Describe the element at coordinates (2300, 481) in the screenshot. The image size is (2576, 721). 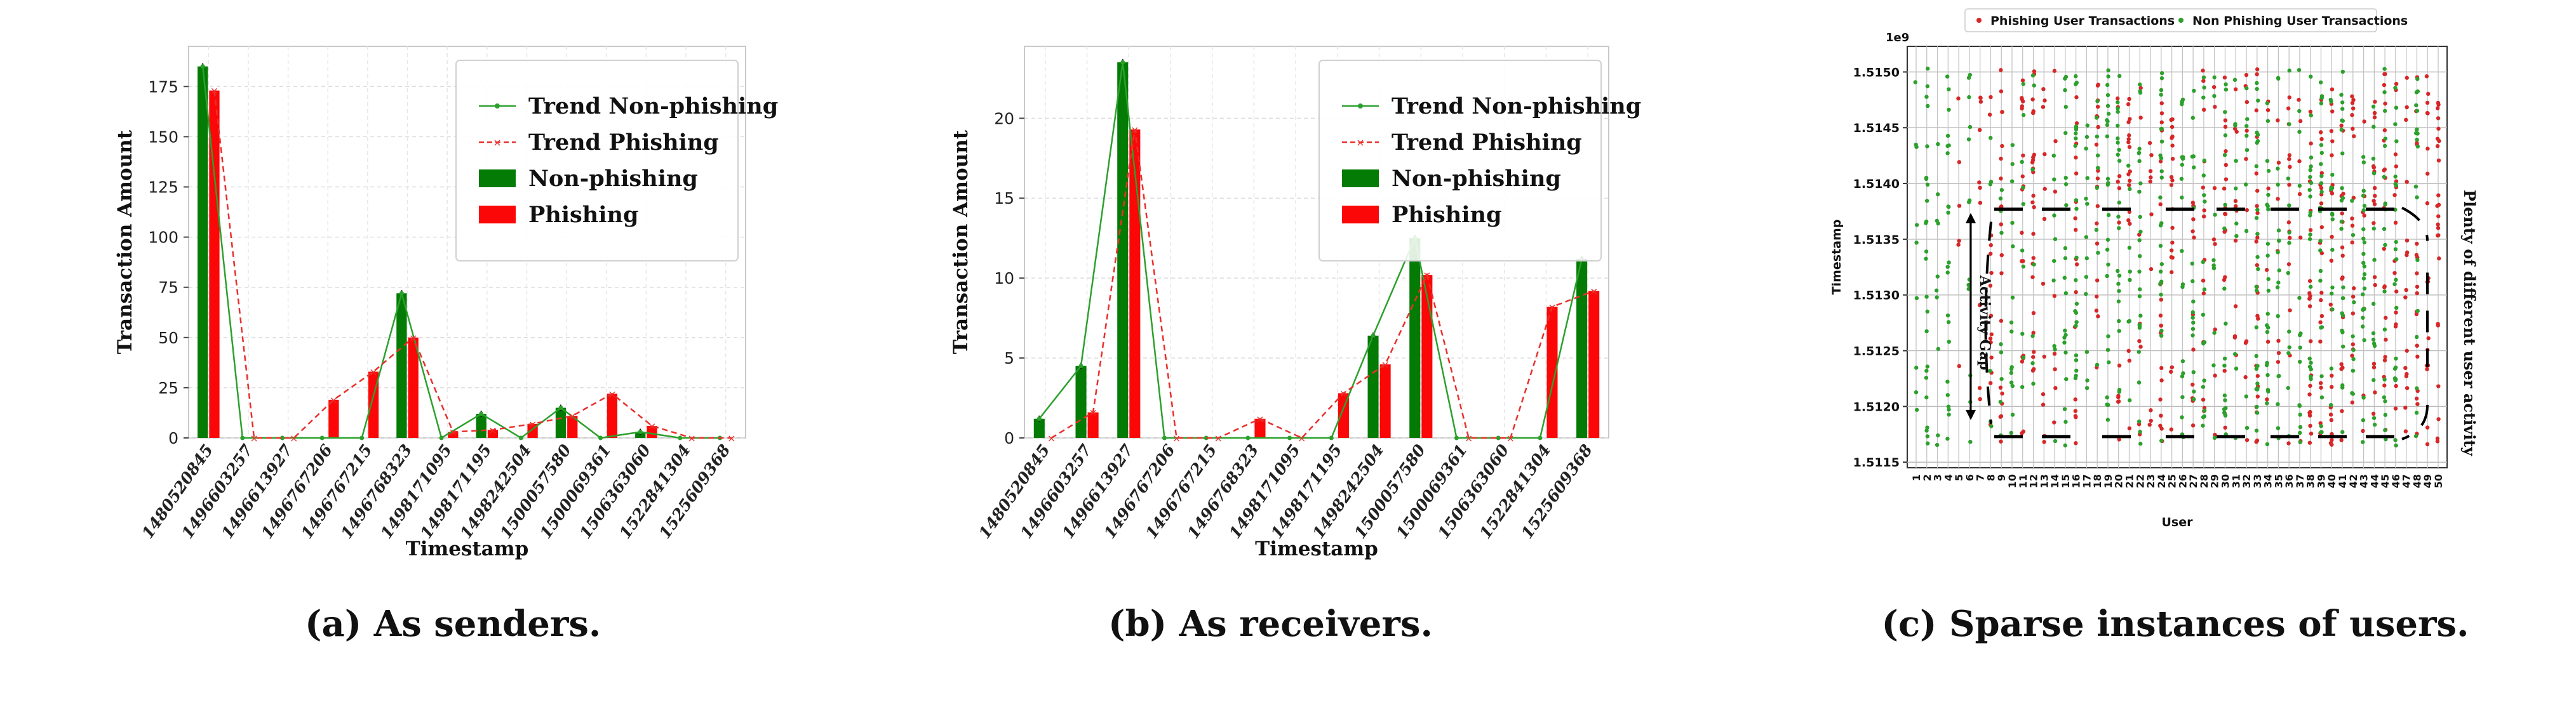
I see `x-tick-label: 37` at that location.